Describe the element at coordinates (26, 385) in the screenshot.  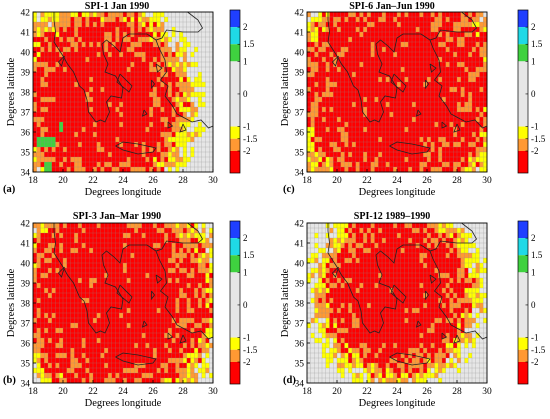
I see `y-tick-label: 34` at that location.